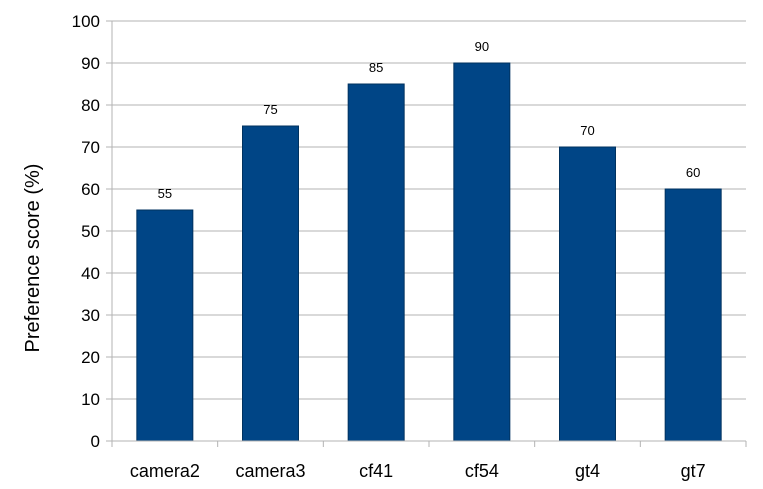 This screenshot has width=763, height=489. I want to click on data-label-camera3: 75, so click(270, 109).